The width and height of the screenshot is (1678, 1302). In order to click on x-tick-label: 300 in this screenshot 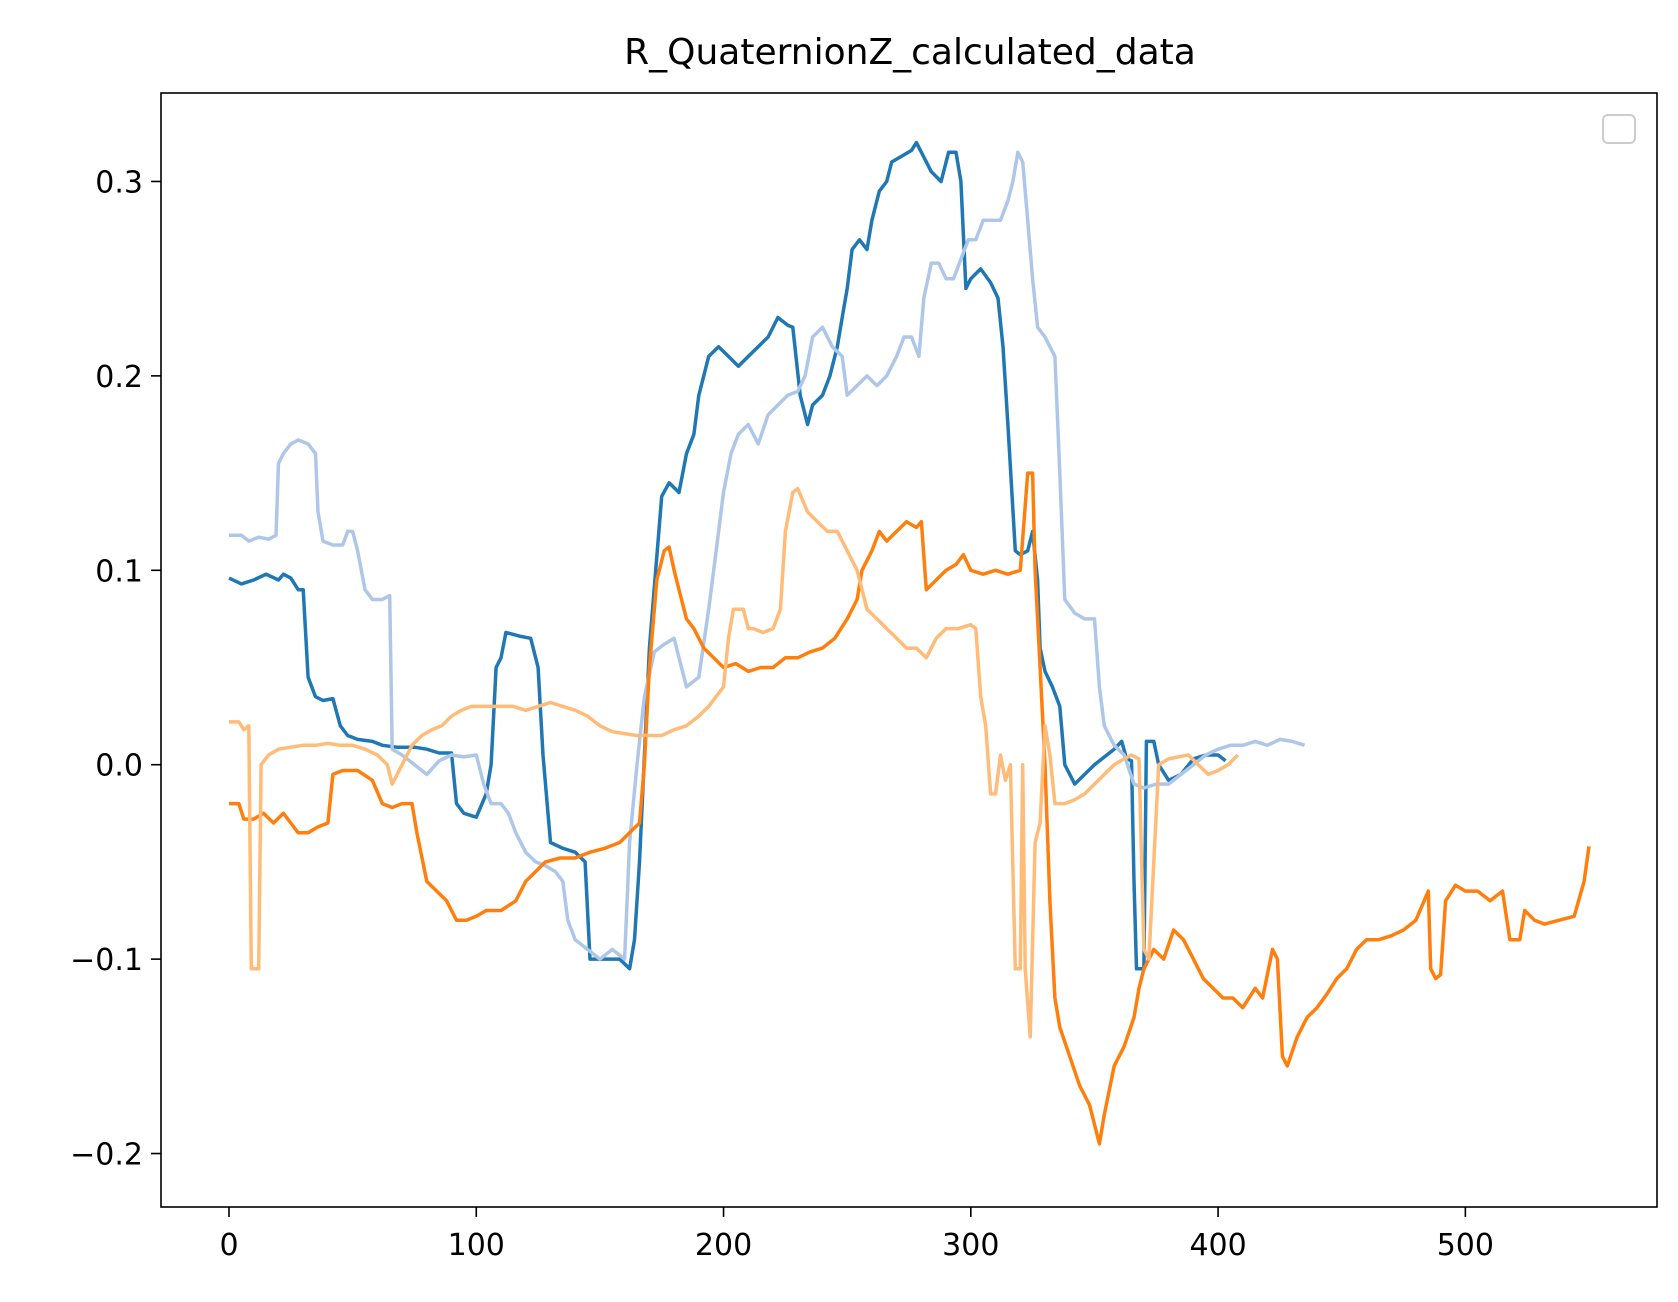, I will do `click(970, 1245)`.